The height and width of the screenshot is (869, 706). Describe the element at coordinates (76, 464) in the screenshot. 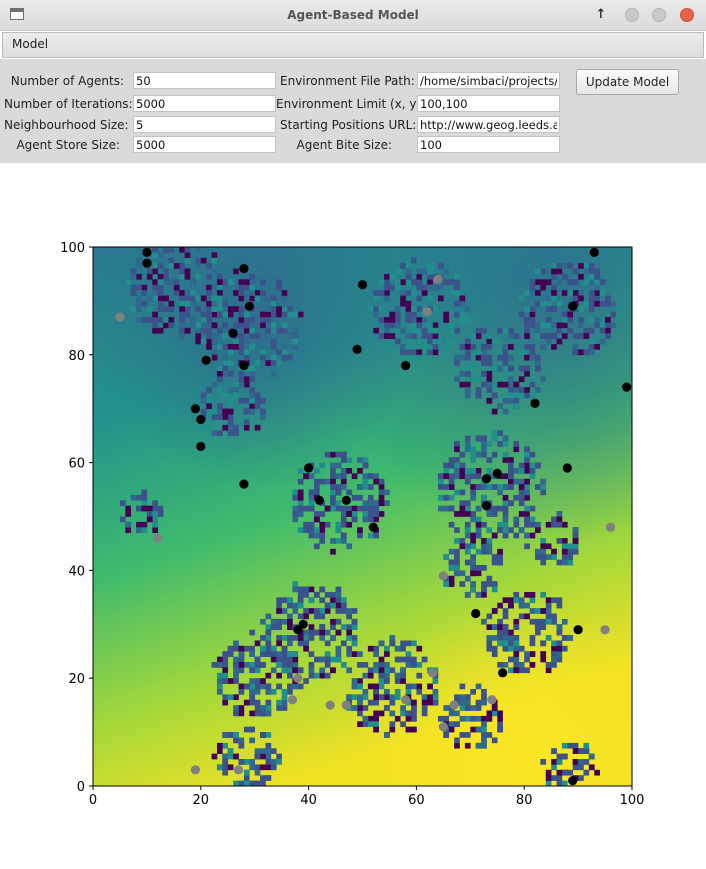

I see `y-tick-label: 60` at that location.